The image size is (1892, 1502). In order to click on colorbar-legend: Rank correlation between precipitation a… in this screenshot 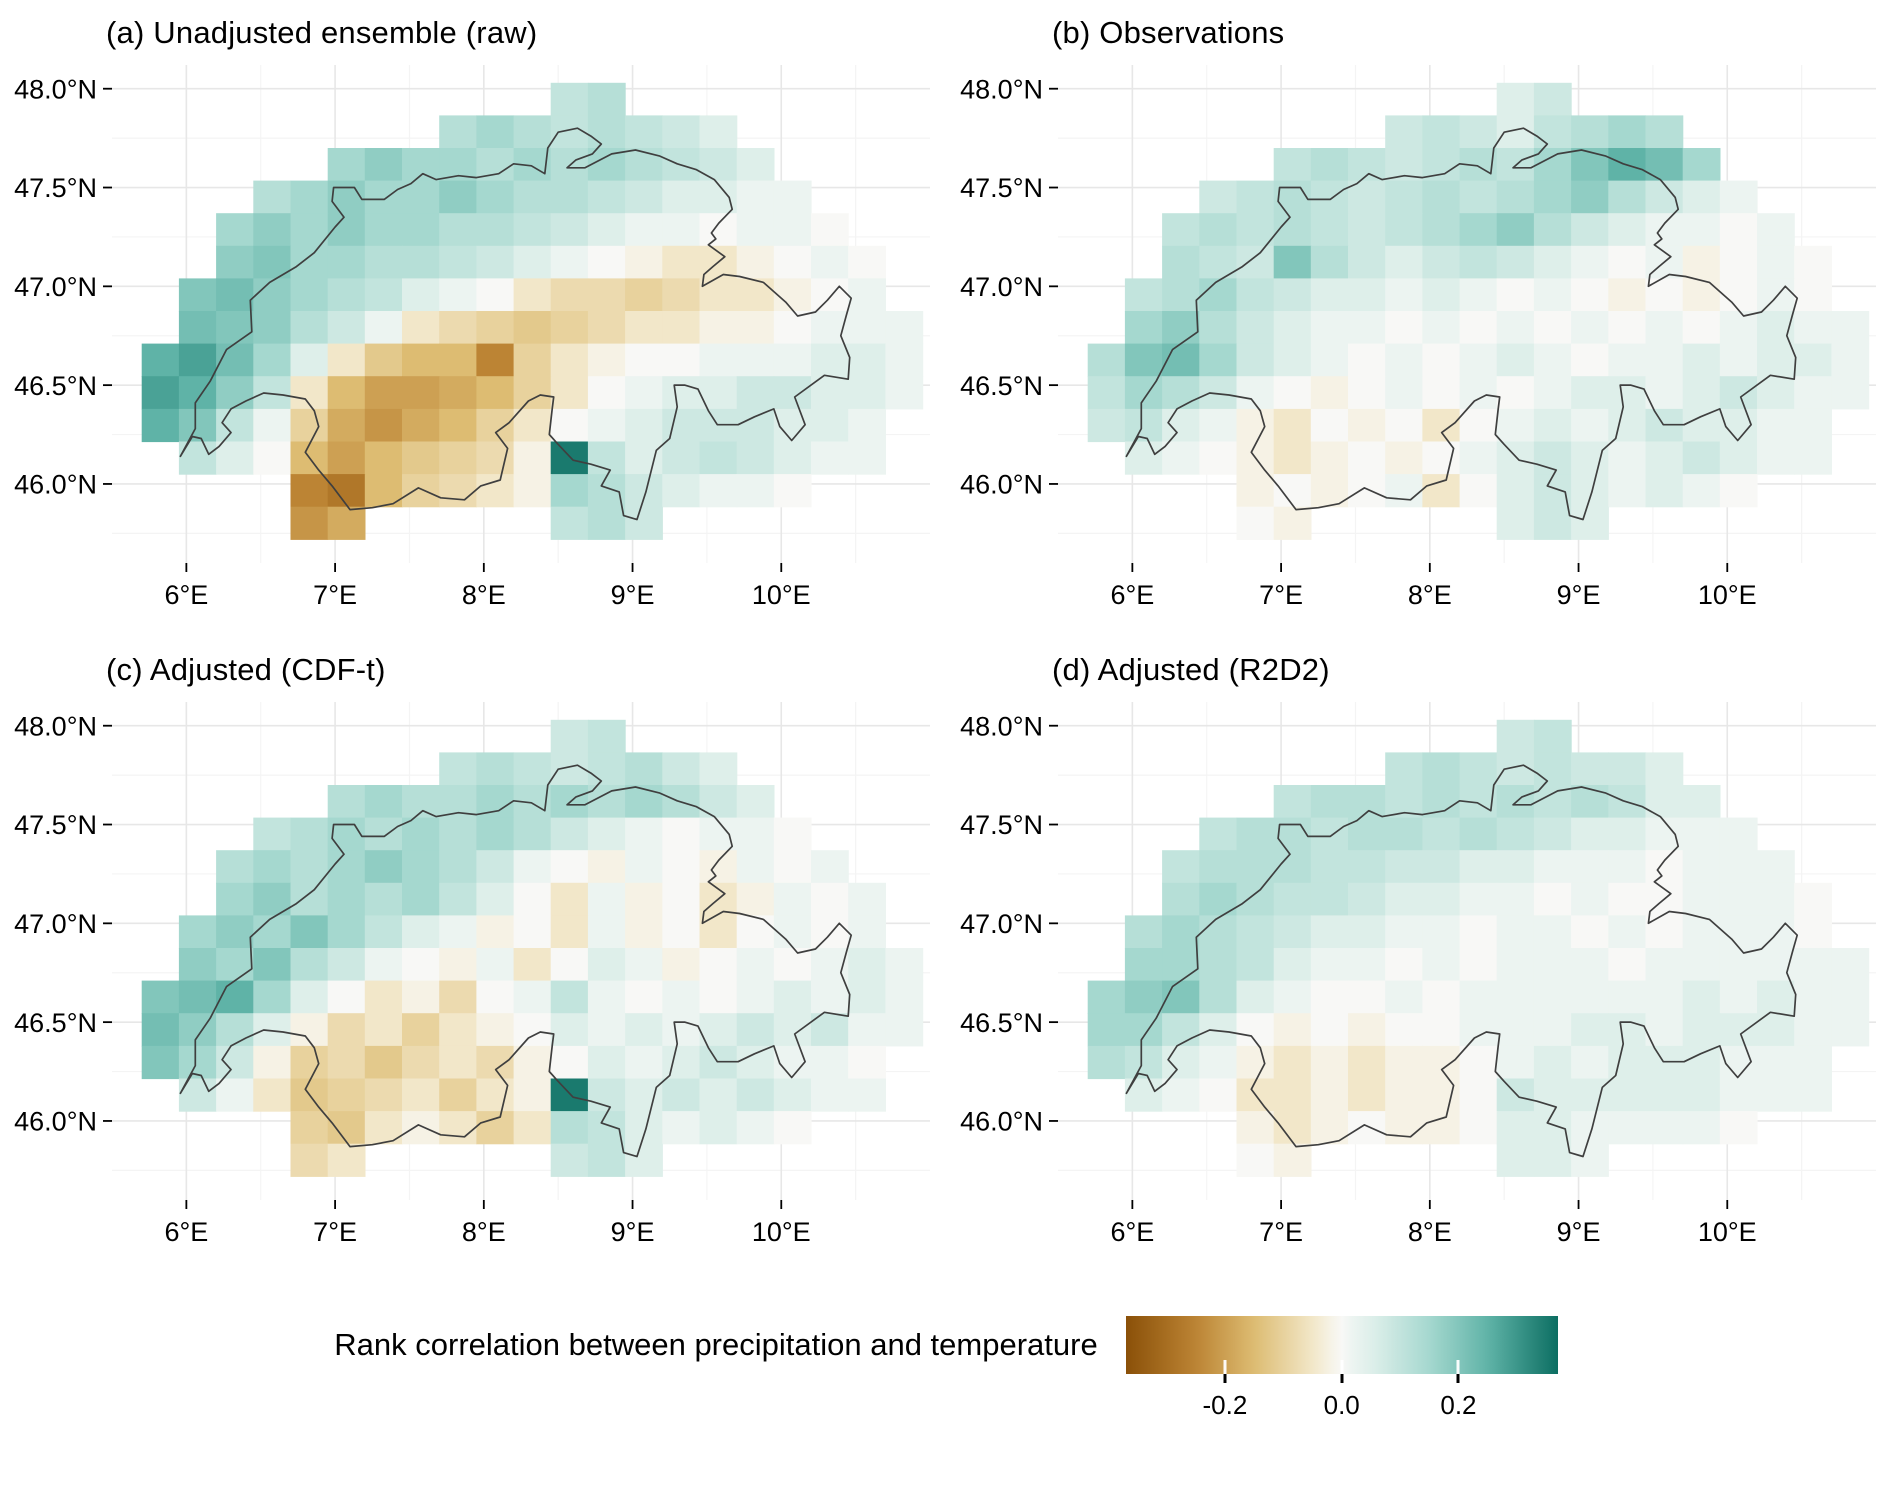, I will do `click(946, 1367)`.